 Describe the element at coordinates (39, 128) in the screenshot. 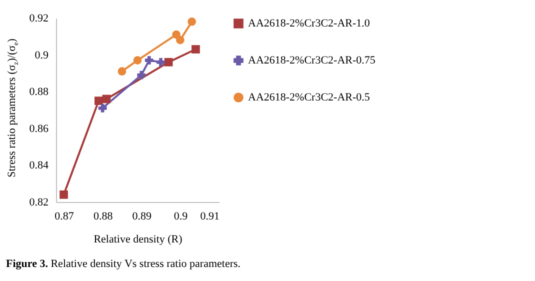

I see `y-tick-label: 0.86` at that location.